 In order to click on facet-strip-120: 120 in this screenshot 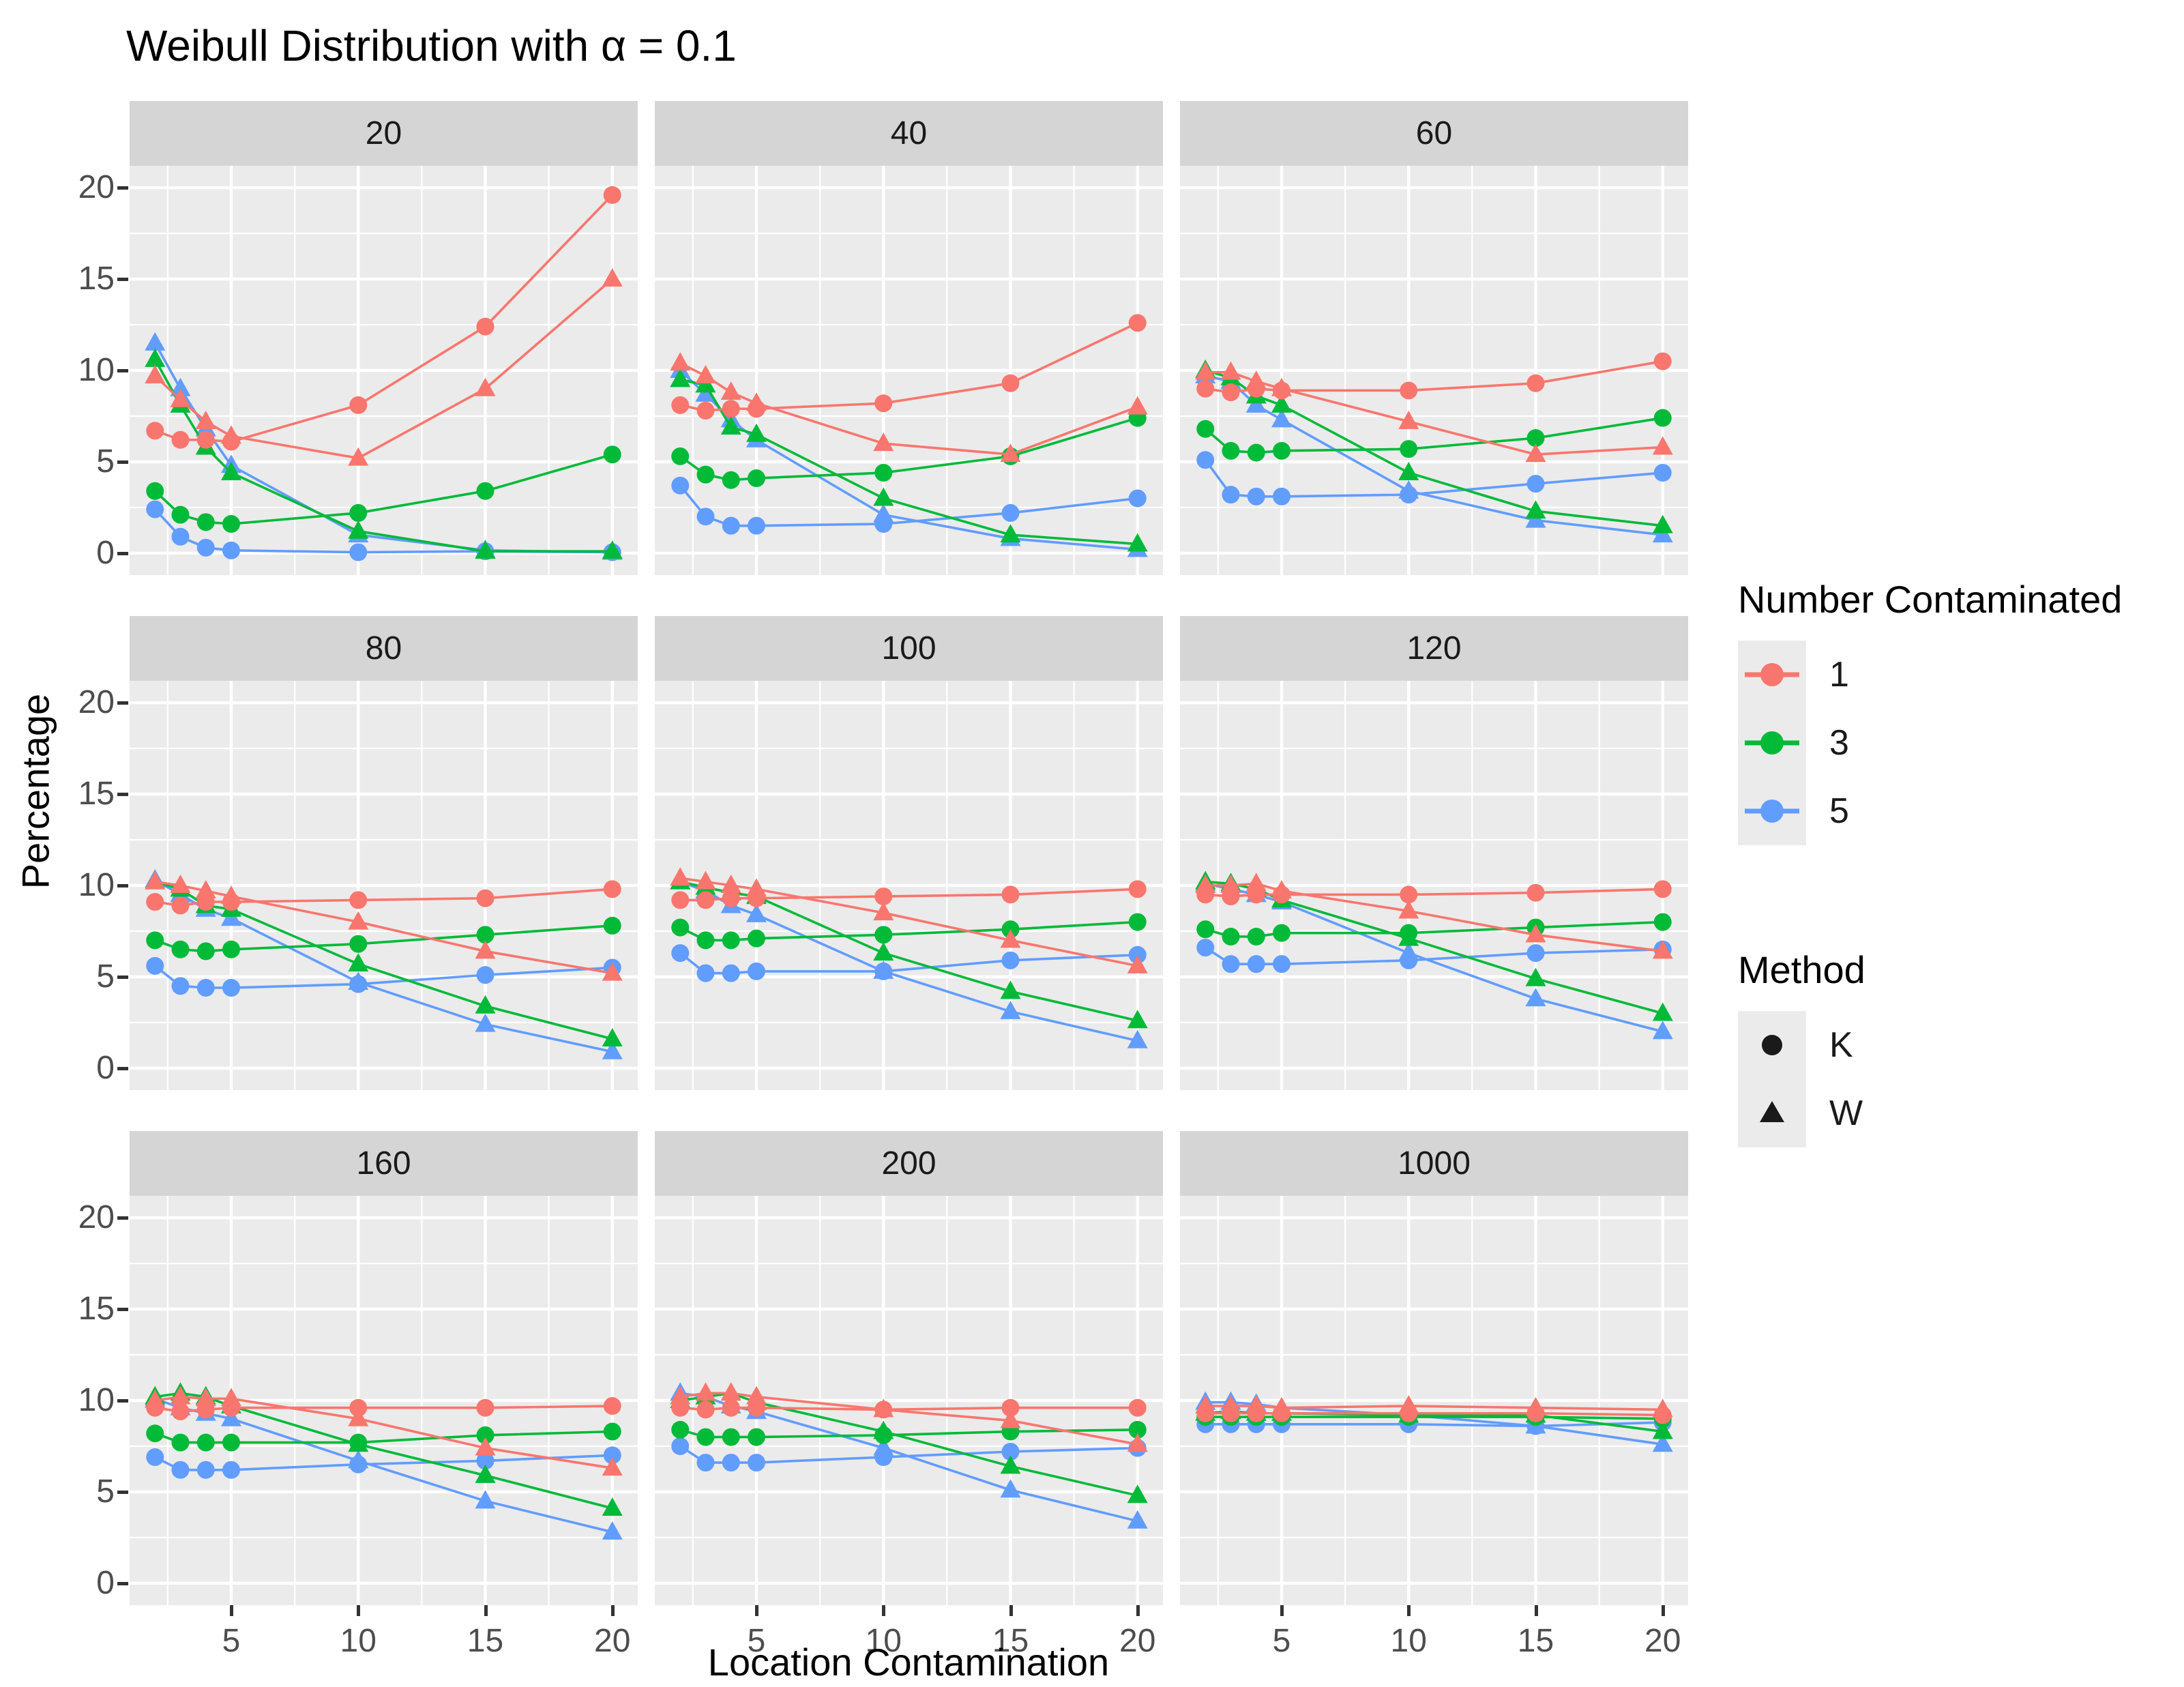, I will do `click(1434, 648)`.